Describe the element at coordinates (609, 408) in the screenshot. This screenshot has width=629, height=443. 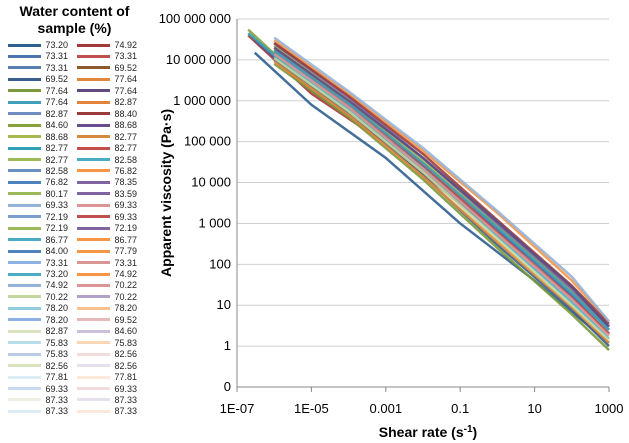
I see `x-tick-label: 1000` at that location.